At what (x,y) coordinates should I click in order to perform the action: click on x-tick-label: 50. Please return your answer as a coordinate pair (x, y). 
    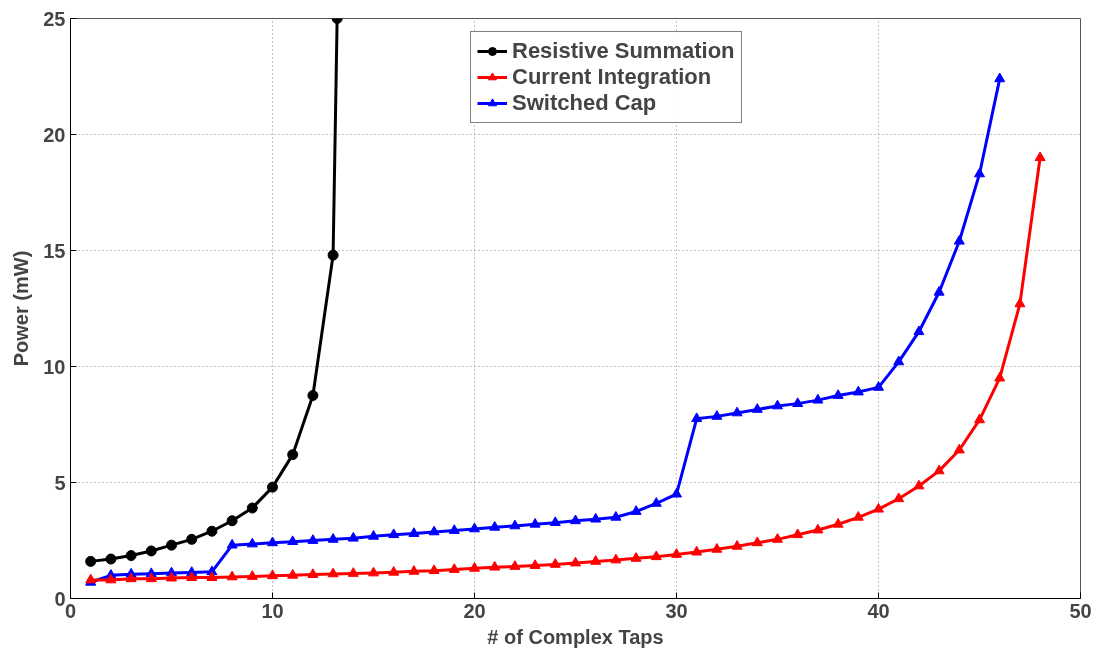
    Looking at the image, I should click on (1080, 610).